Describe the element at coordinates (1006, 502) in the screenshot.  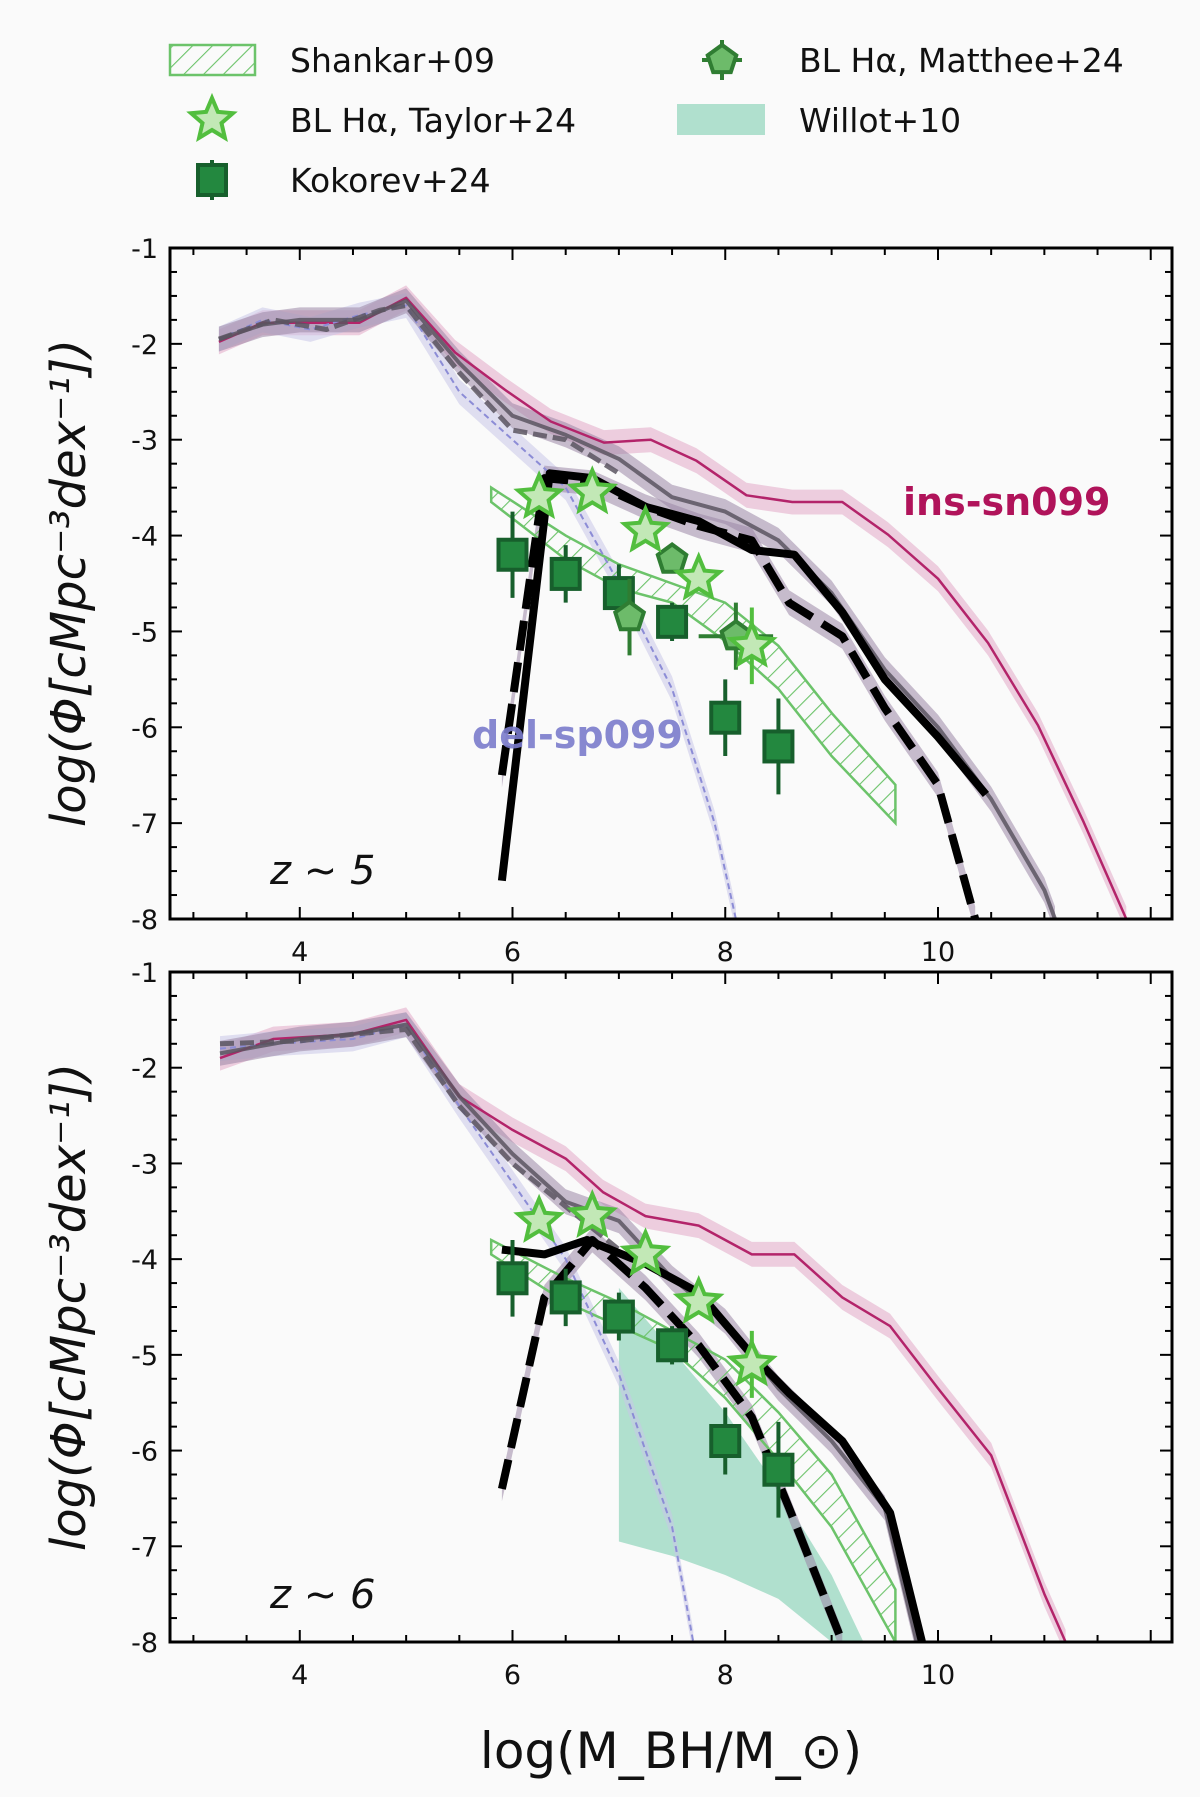
I see `label-ins-sn099: ins-sn099` at that location.